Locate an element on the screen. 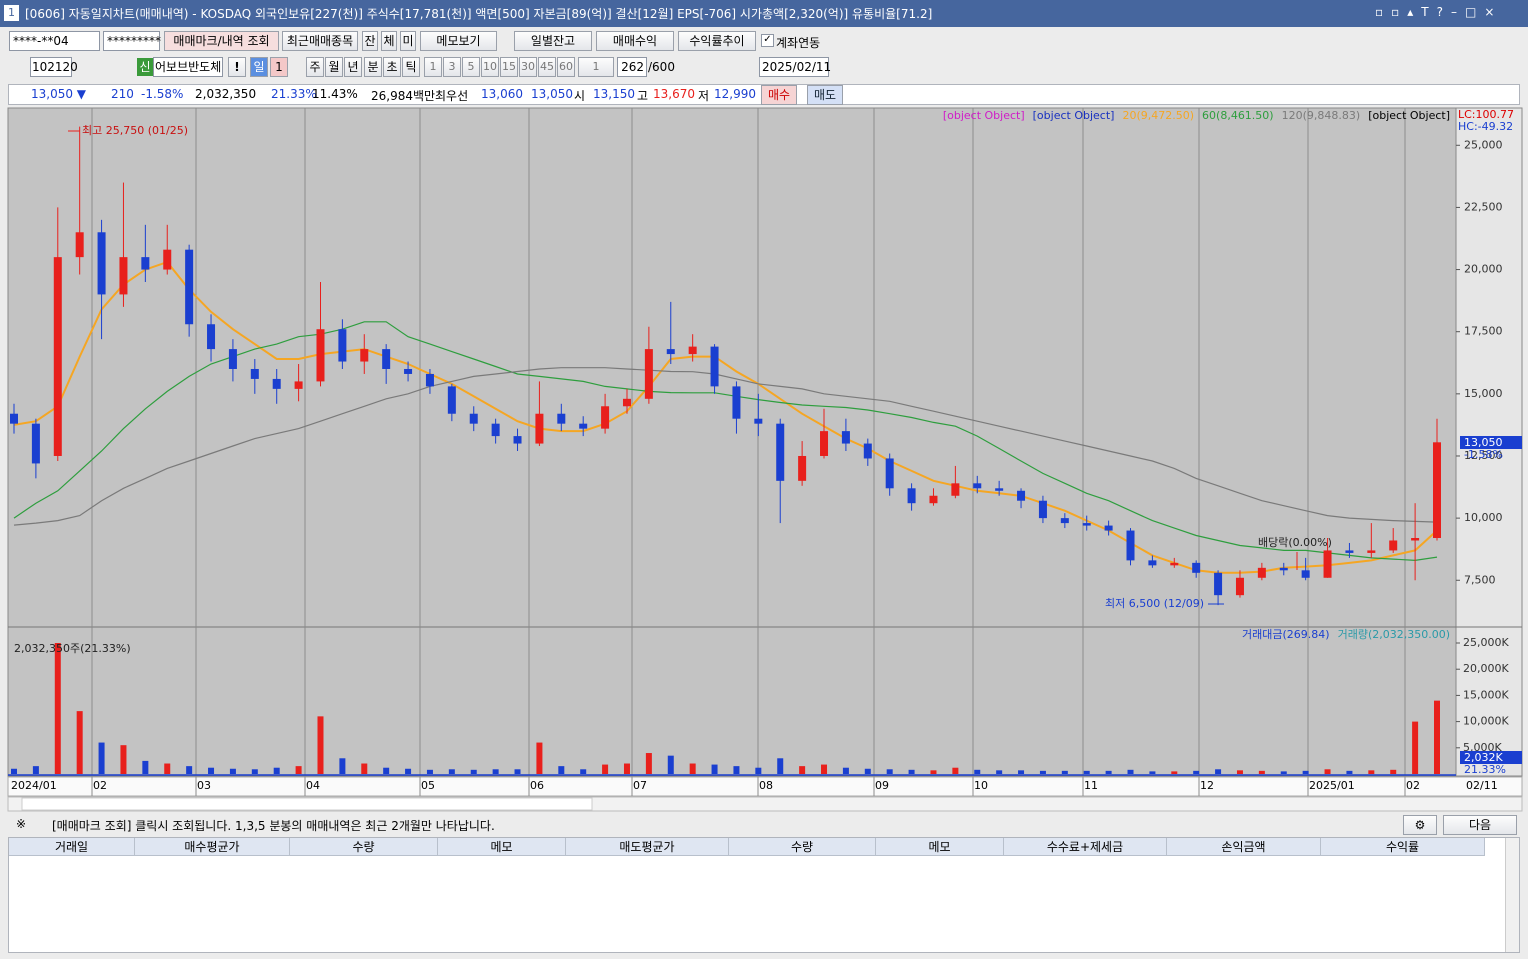 This screenshot has width=1528, height=959. minute-button: 60 is located at coordinates (566, 67).